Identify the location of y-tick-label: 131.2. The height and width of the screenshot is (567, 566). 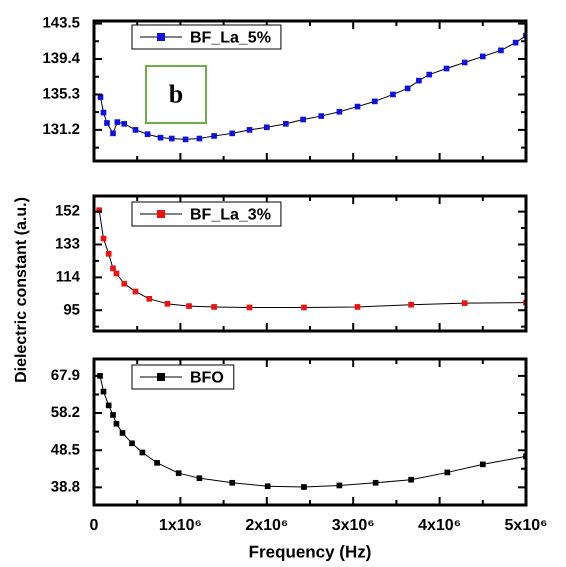
(61, 129).